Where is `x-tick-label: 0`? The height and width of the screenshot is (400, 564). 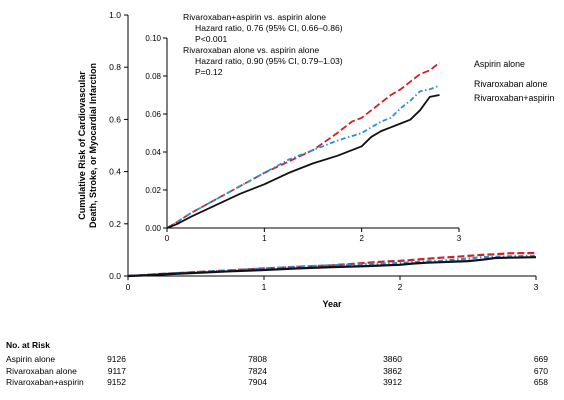 x-tick-label: 0 is located at coordinates (128, 287).